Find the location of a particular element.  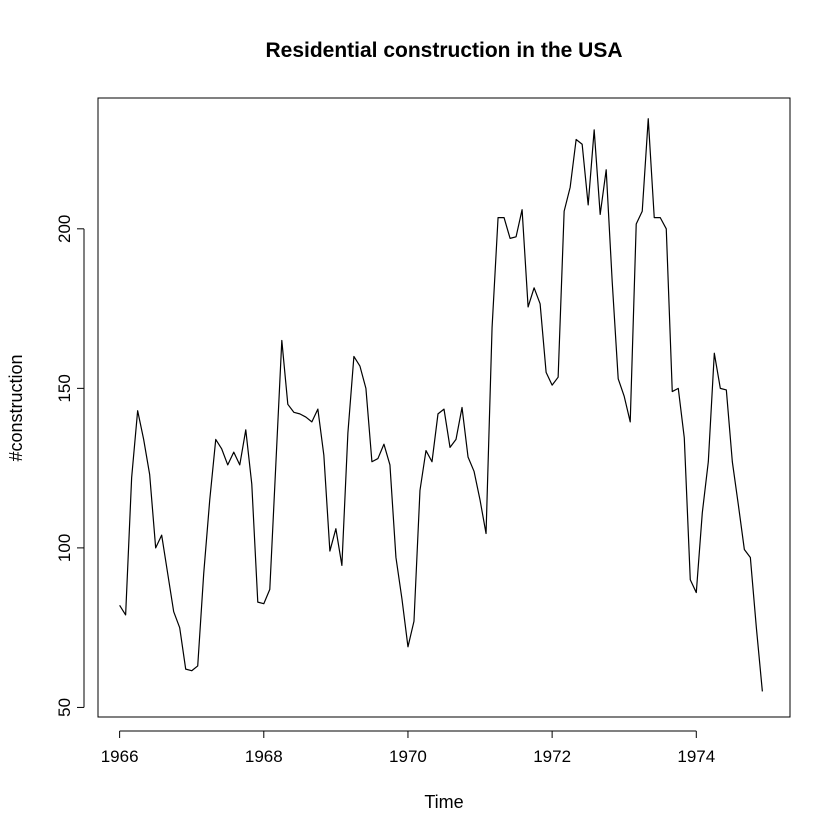

y-axis-label: #construction is located at coordinates (16, 407).